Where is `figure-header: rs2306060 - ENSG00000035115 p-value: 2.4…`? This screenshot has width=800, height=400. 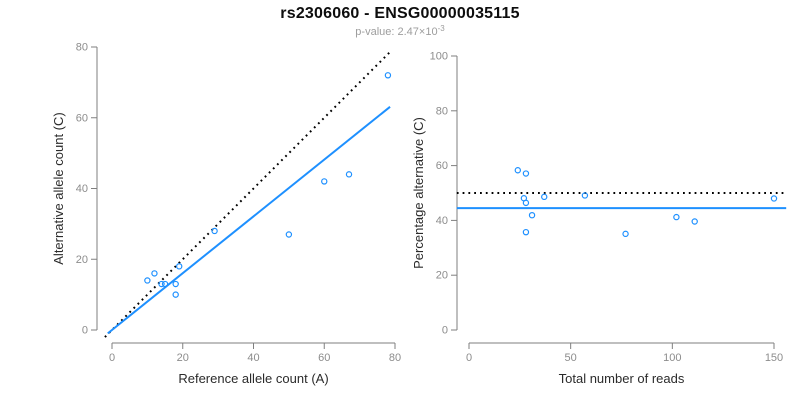
figure-header: rs2306060 - ENSG00000035115 p-value: 2.4… is located at coordinates (400, 21).